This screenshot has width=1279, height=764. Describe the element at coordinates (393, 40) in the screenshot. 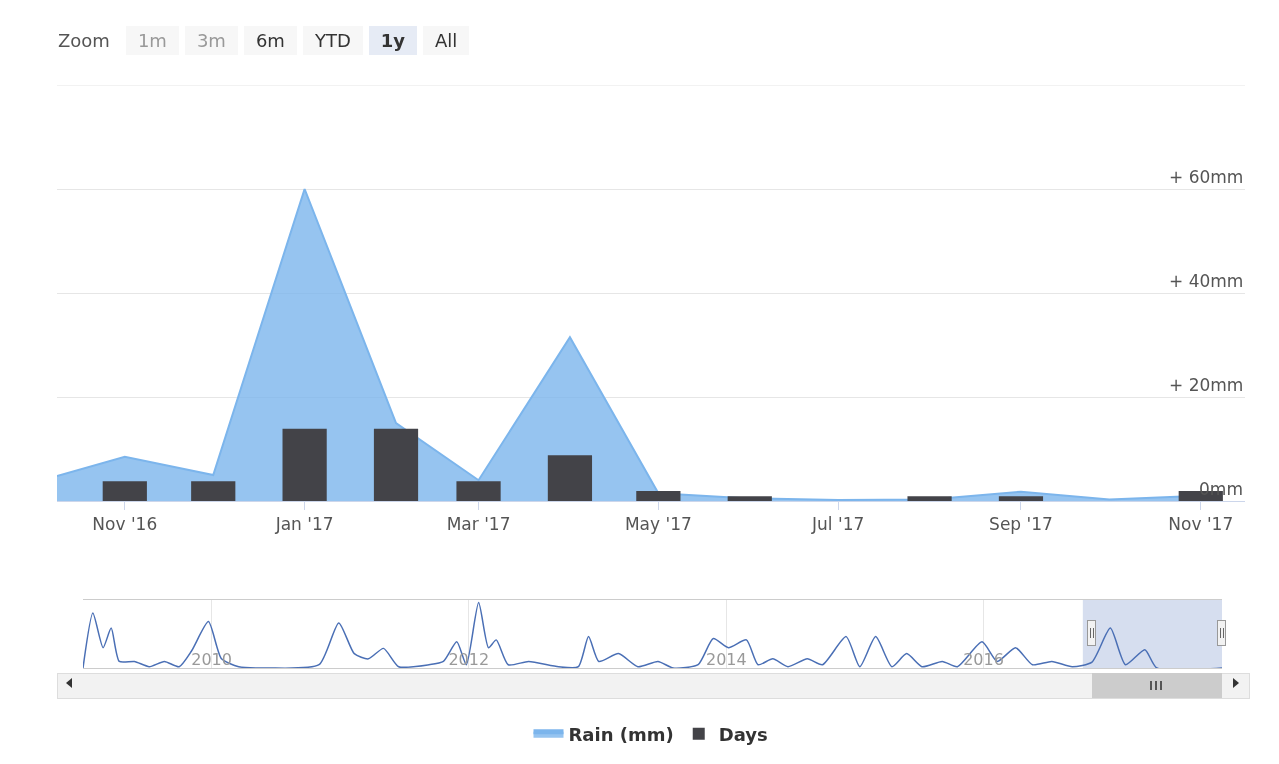

I see `text: 1y` at that location.